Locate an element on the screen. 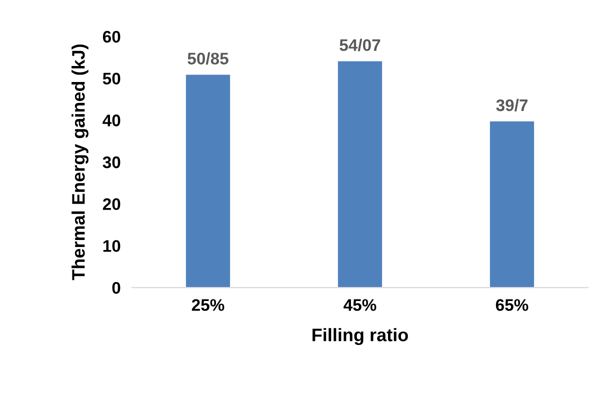 This screenshot has width=600, height=405. y-tick-label: 30 is located at coordinates (111, 162).